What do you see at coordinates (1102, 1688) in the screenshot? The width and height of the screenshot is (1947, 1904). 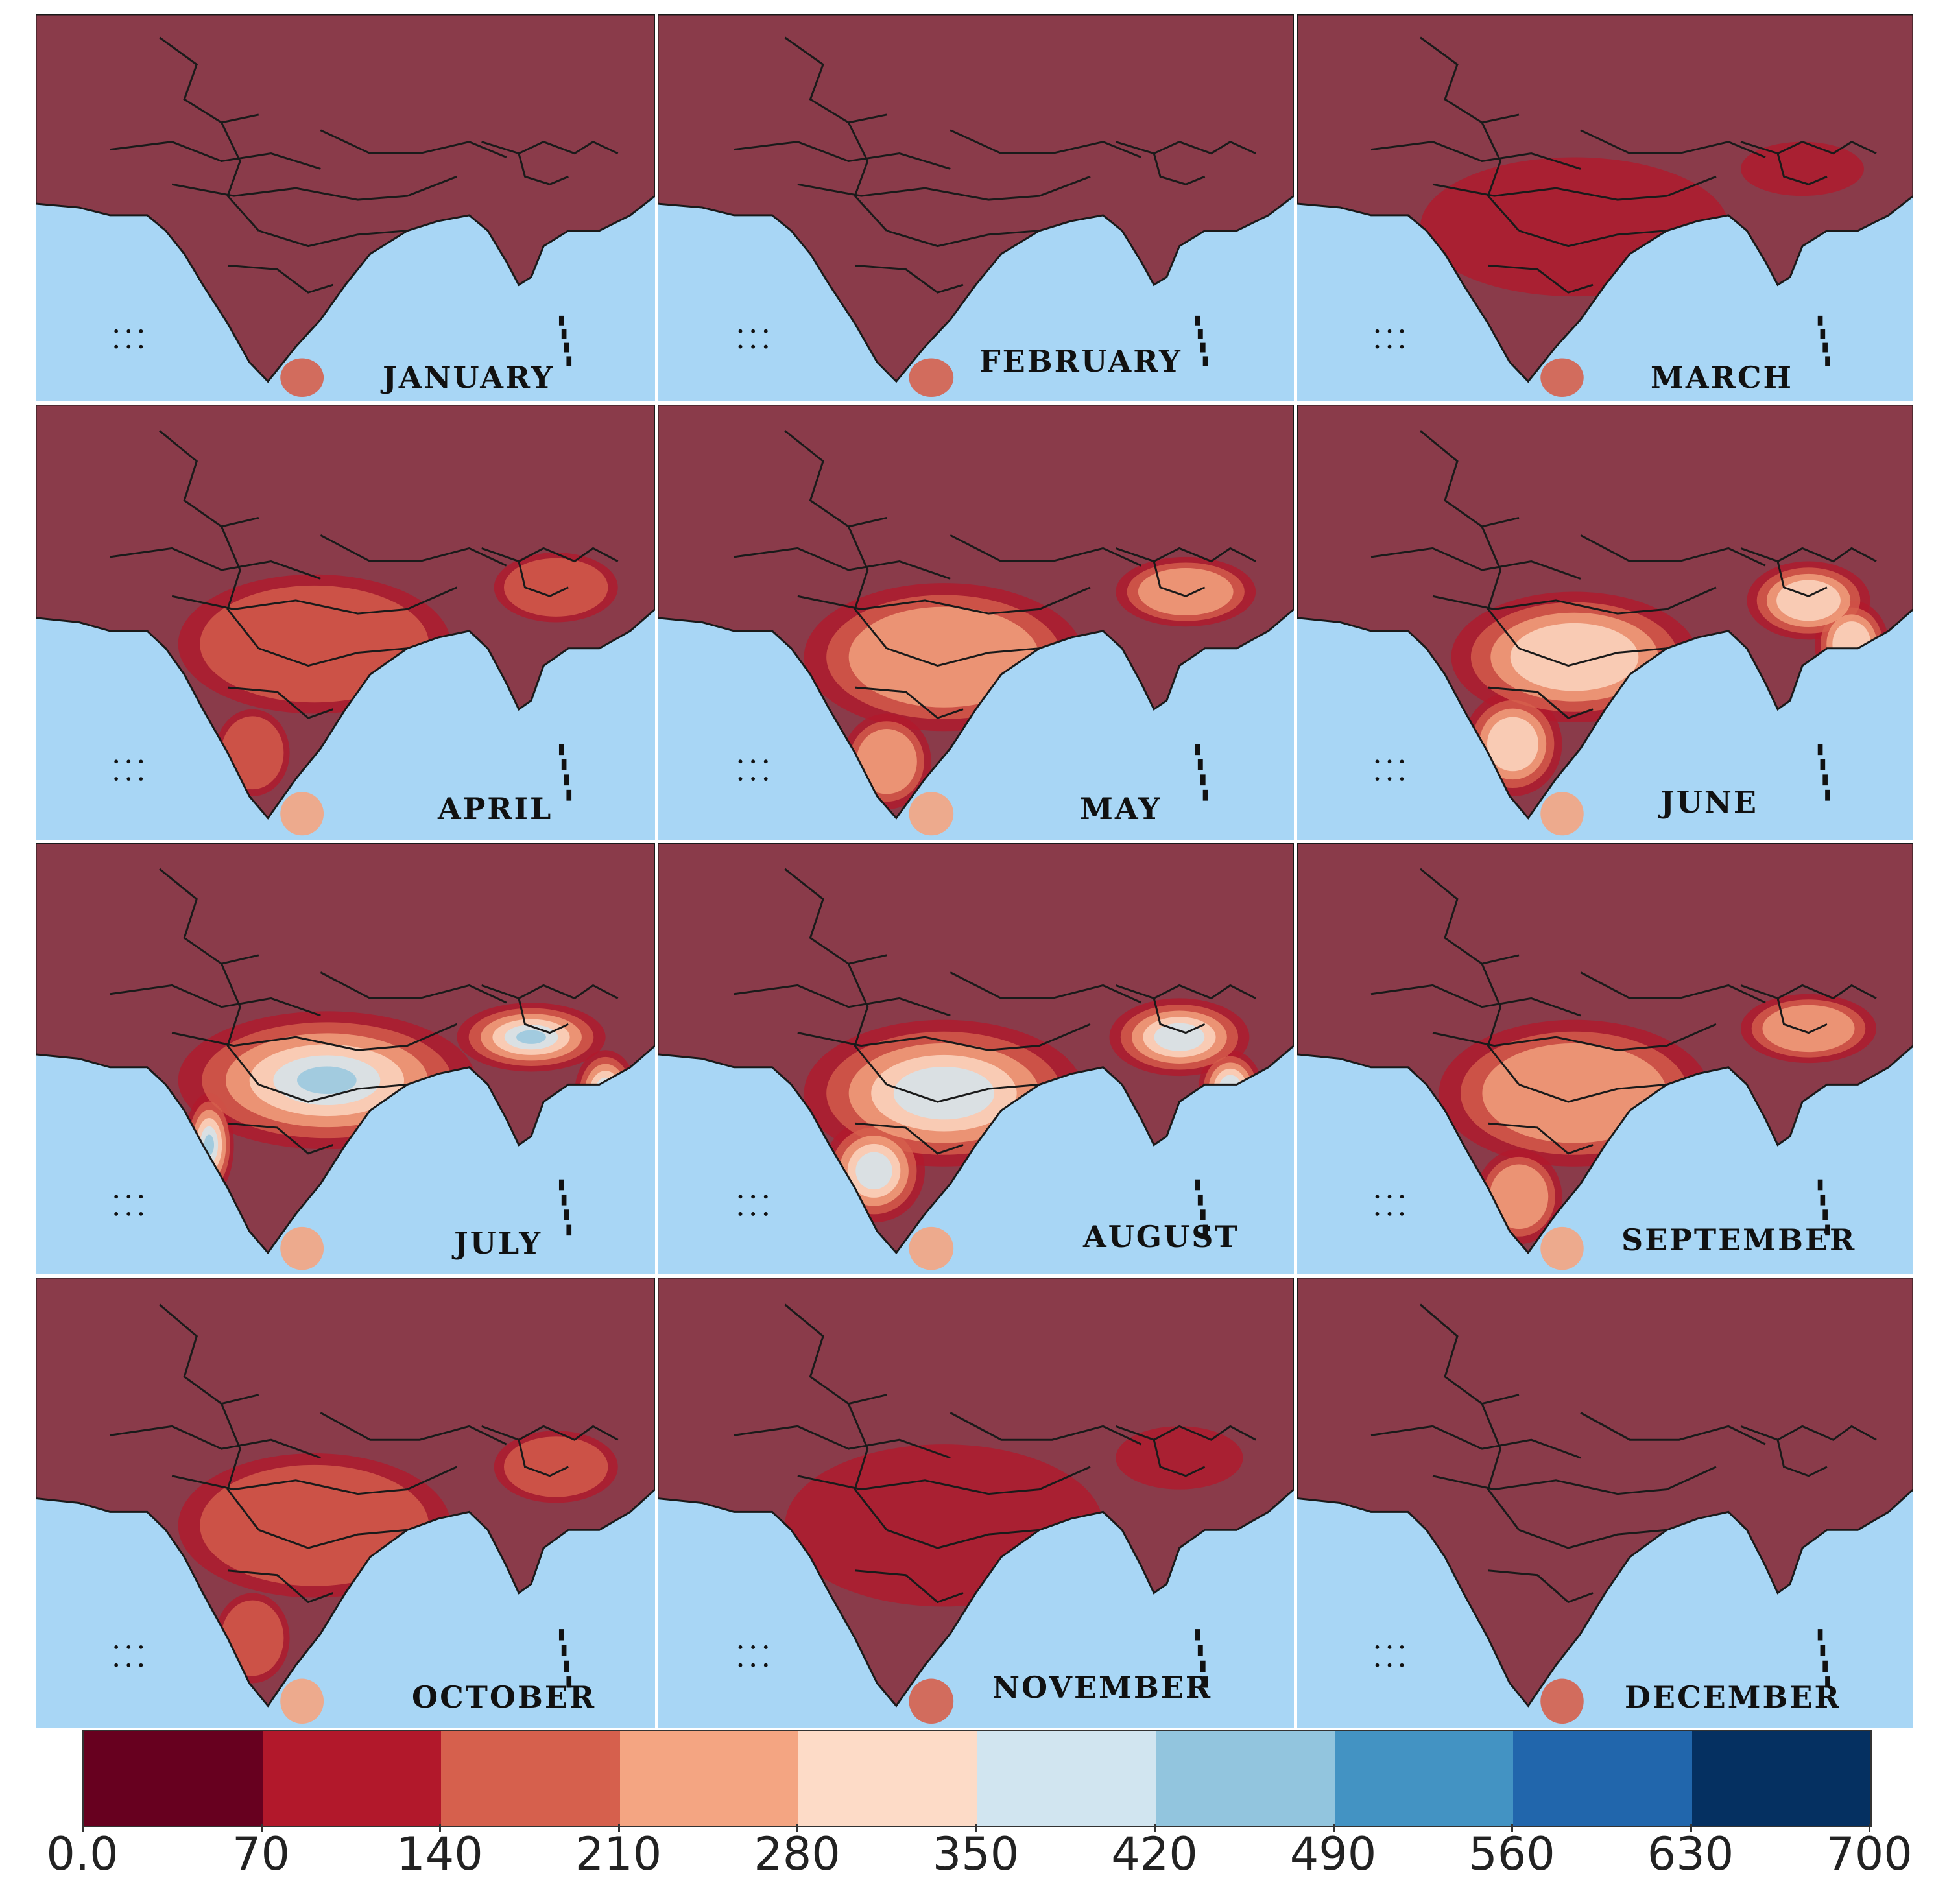 I see `month-label: NOVEMBER` at bounding box center [1102, 1688].